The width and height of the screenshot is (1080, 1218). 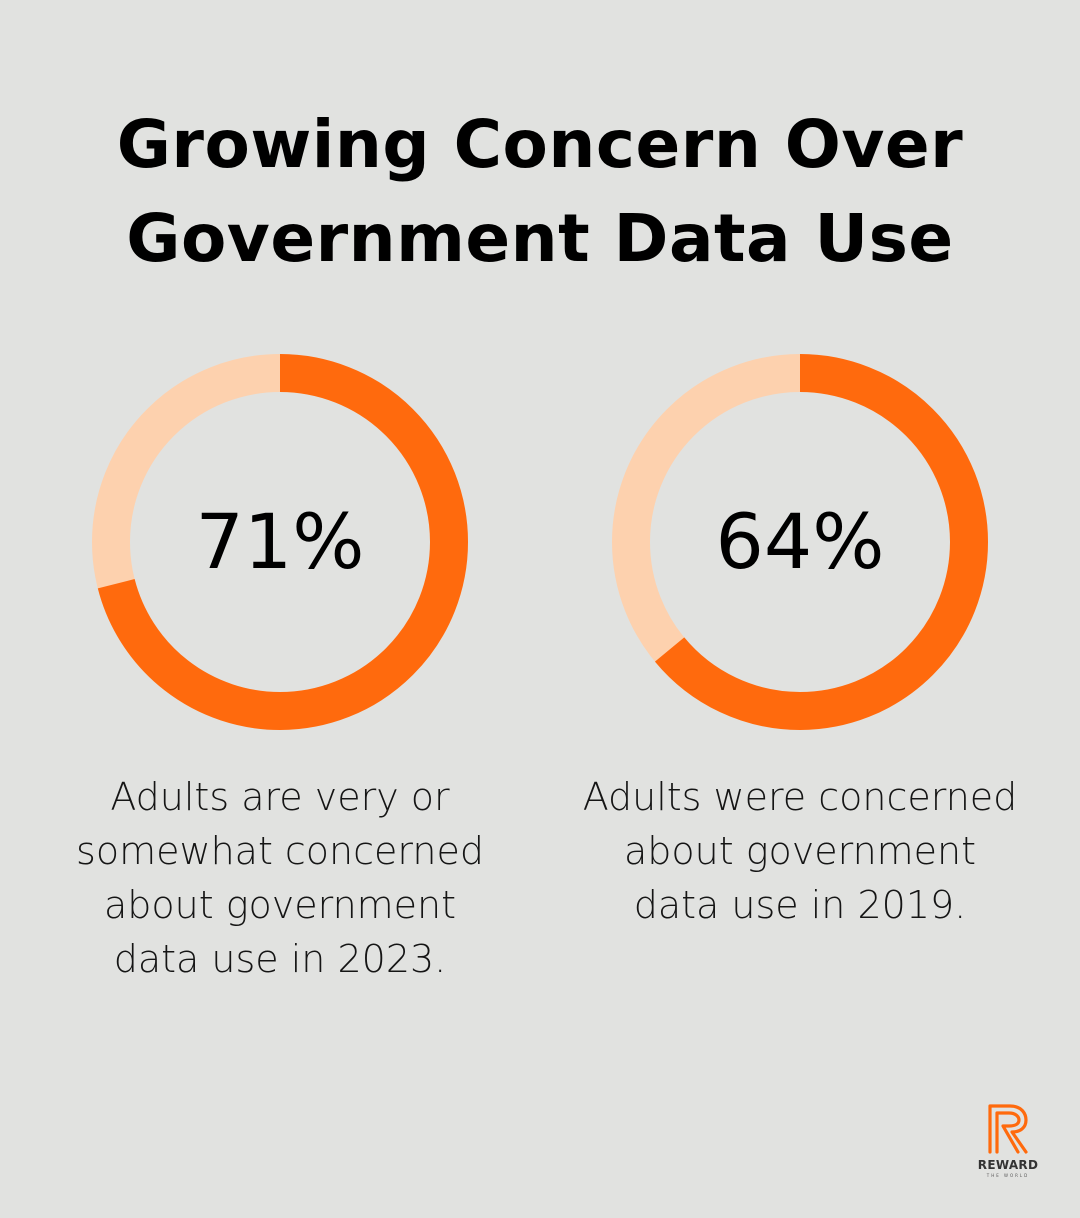 What do you see at coordinates (1008, 1129) in the screenshot?
I see `reward-r-logo-icon` at bounding box center [1008, 1129].